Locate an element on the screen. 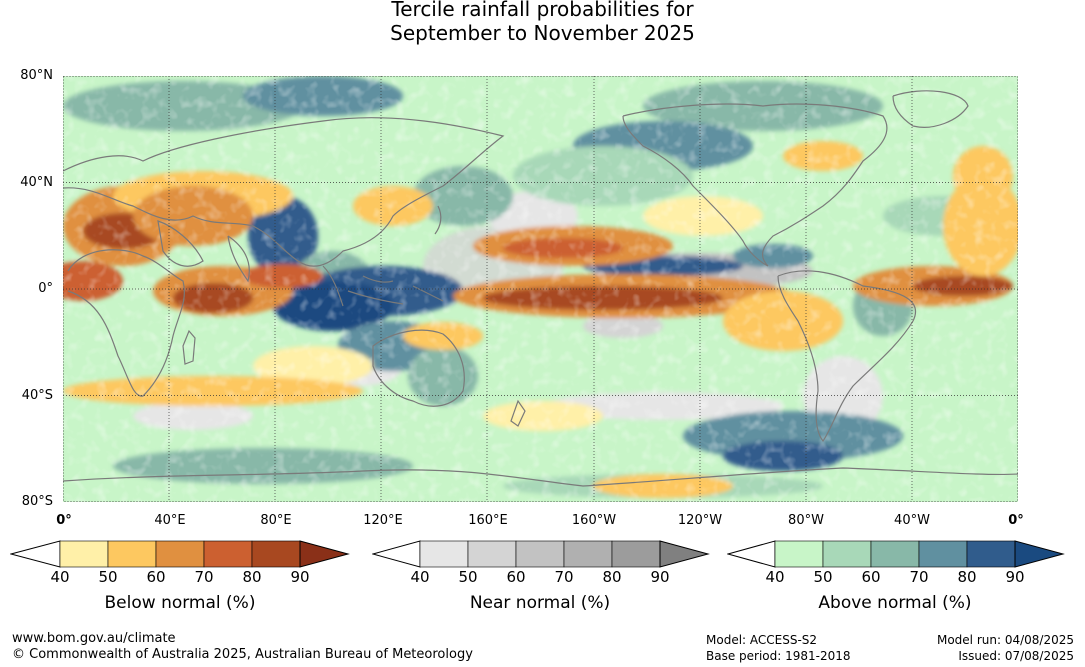  legend-below-tick: 60 is located at coordinates (156, 577).